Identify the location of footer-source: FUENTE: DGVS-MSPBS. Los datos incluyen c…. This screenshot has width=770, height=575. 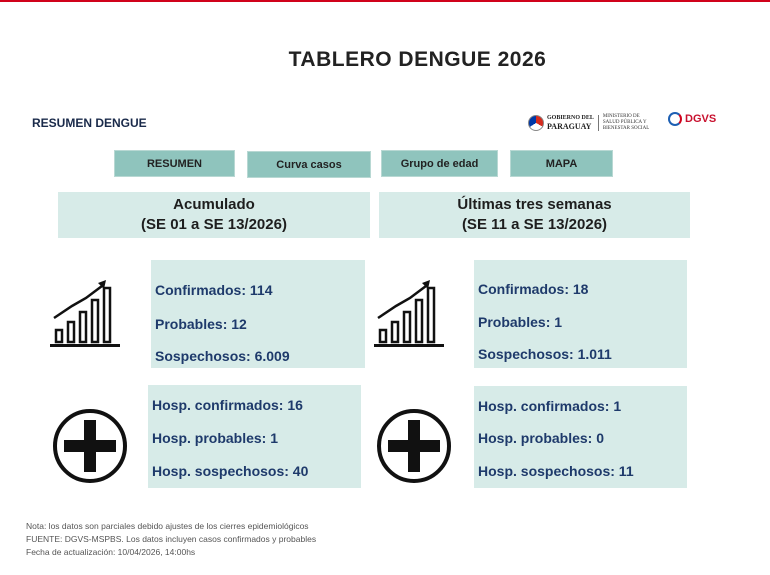
(171, 539).